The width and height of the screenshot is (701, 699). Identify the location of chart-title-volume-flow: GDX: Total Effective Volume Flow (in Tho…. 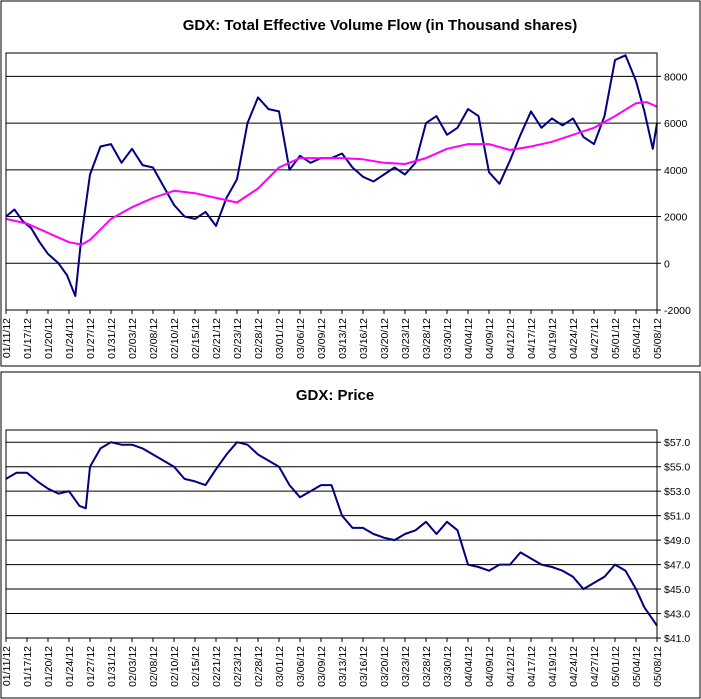
(380, 25).